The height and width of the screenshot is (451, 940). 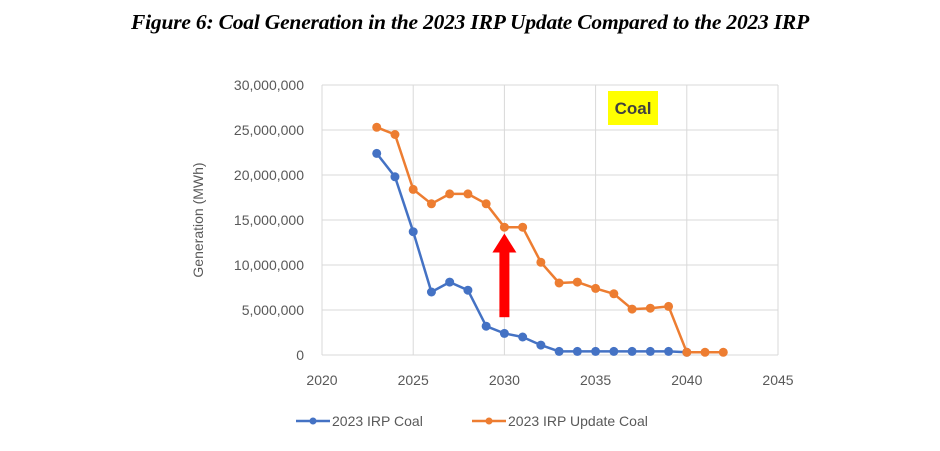 I want to click on y-tick-label: 20,000,000, so click(x=269, y=175).